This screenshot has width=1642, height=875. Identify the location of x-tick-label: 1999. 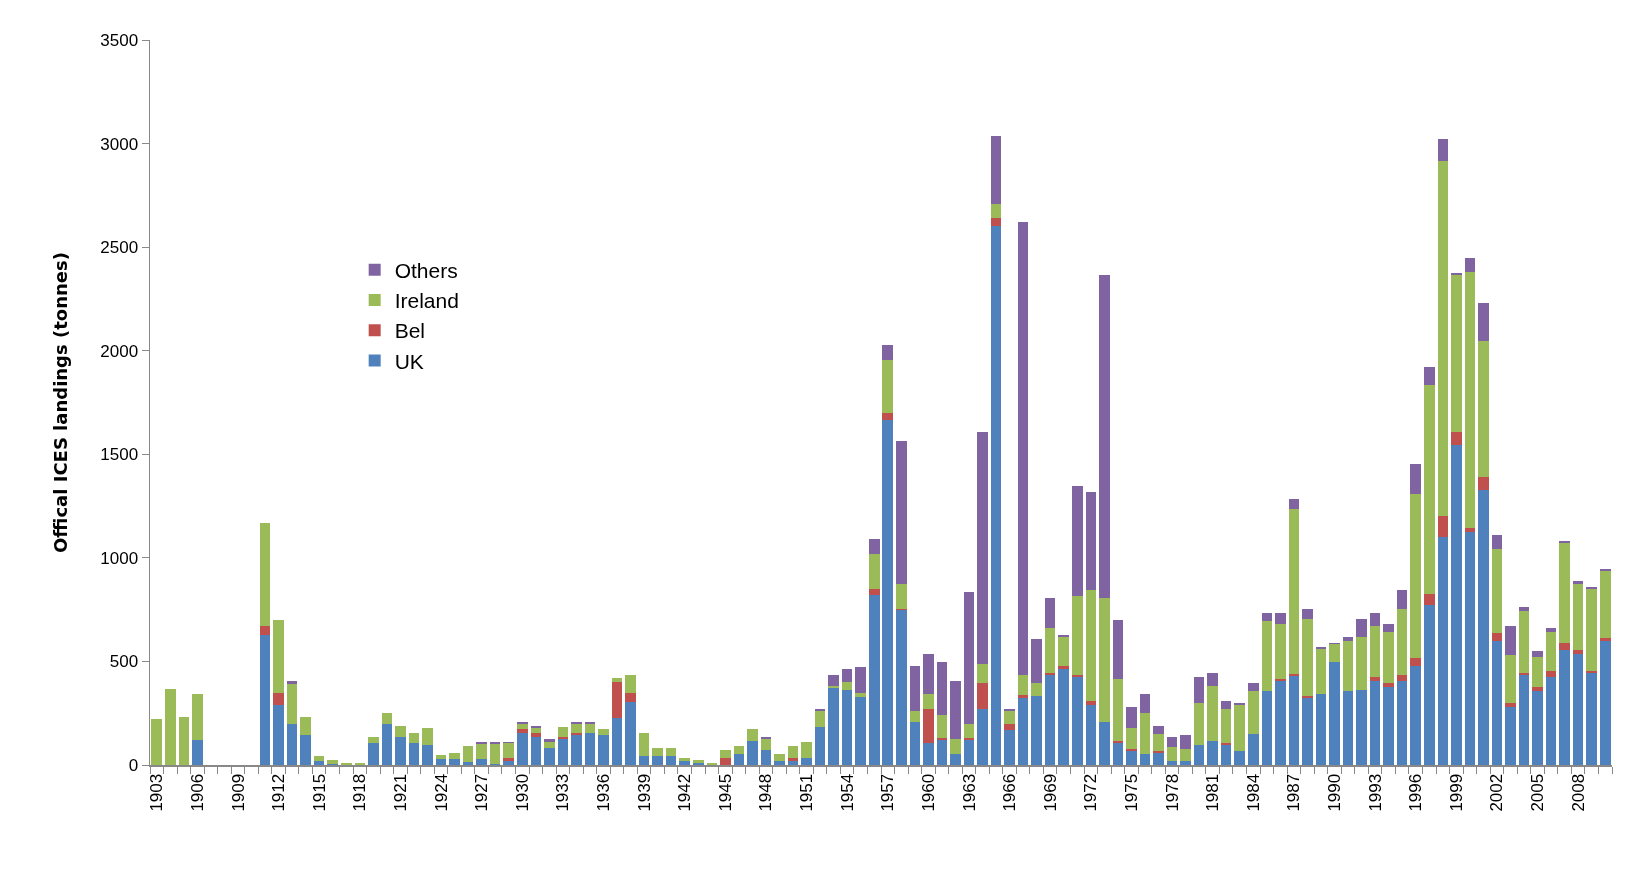
(1456, 792).